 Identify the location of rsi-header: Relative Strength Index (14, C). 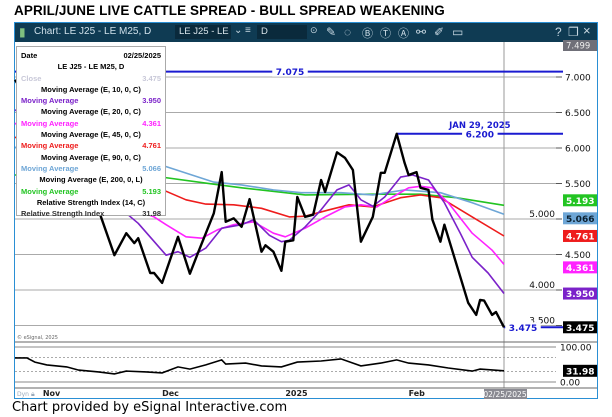
(91, 202).